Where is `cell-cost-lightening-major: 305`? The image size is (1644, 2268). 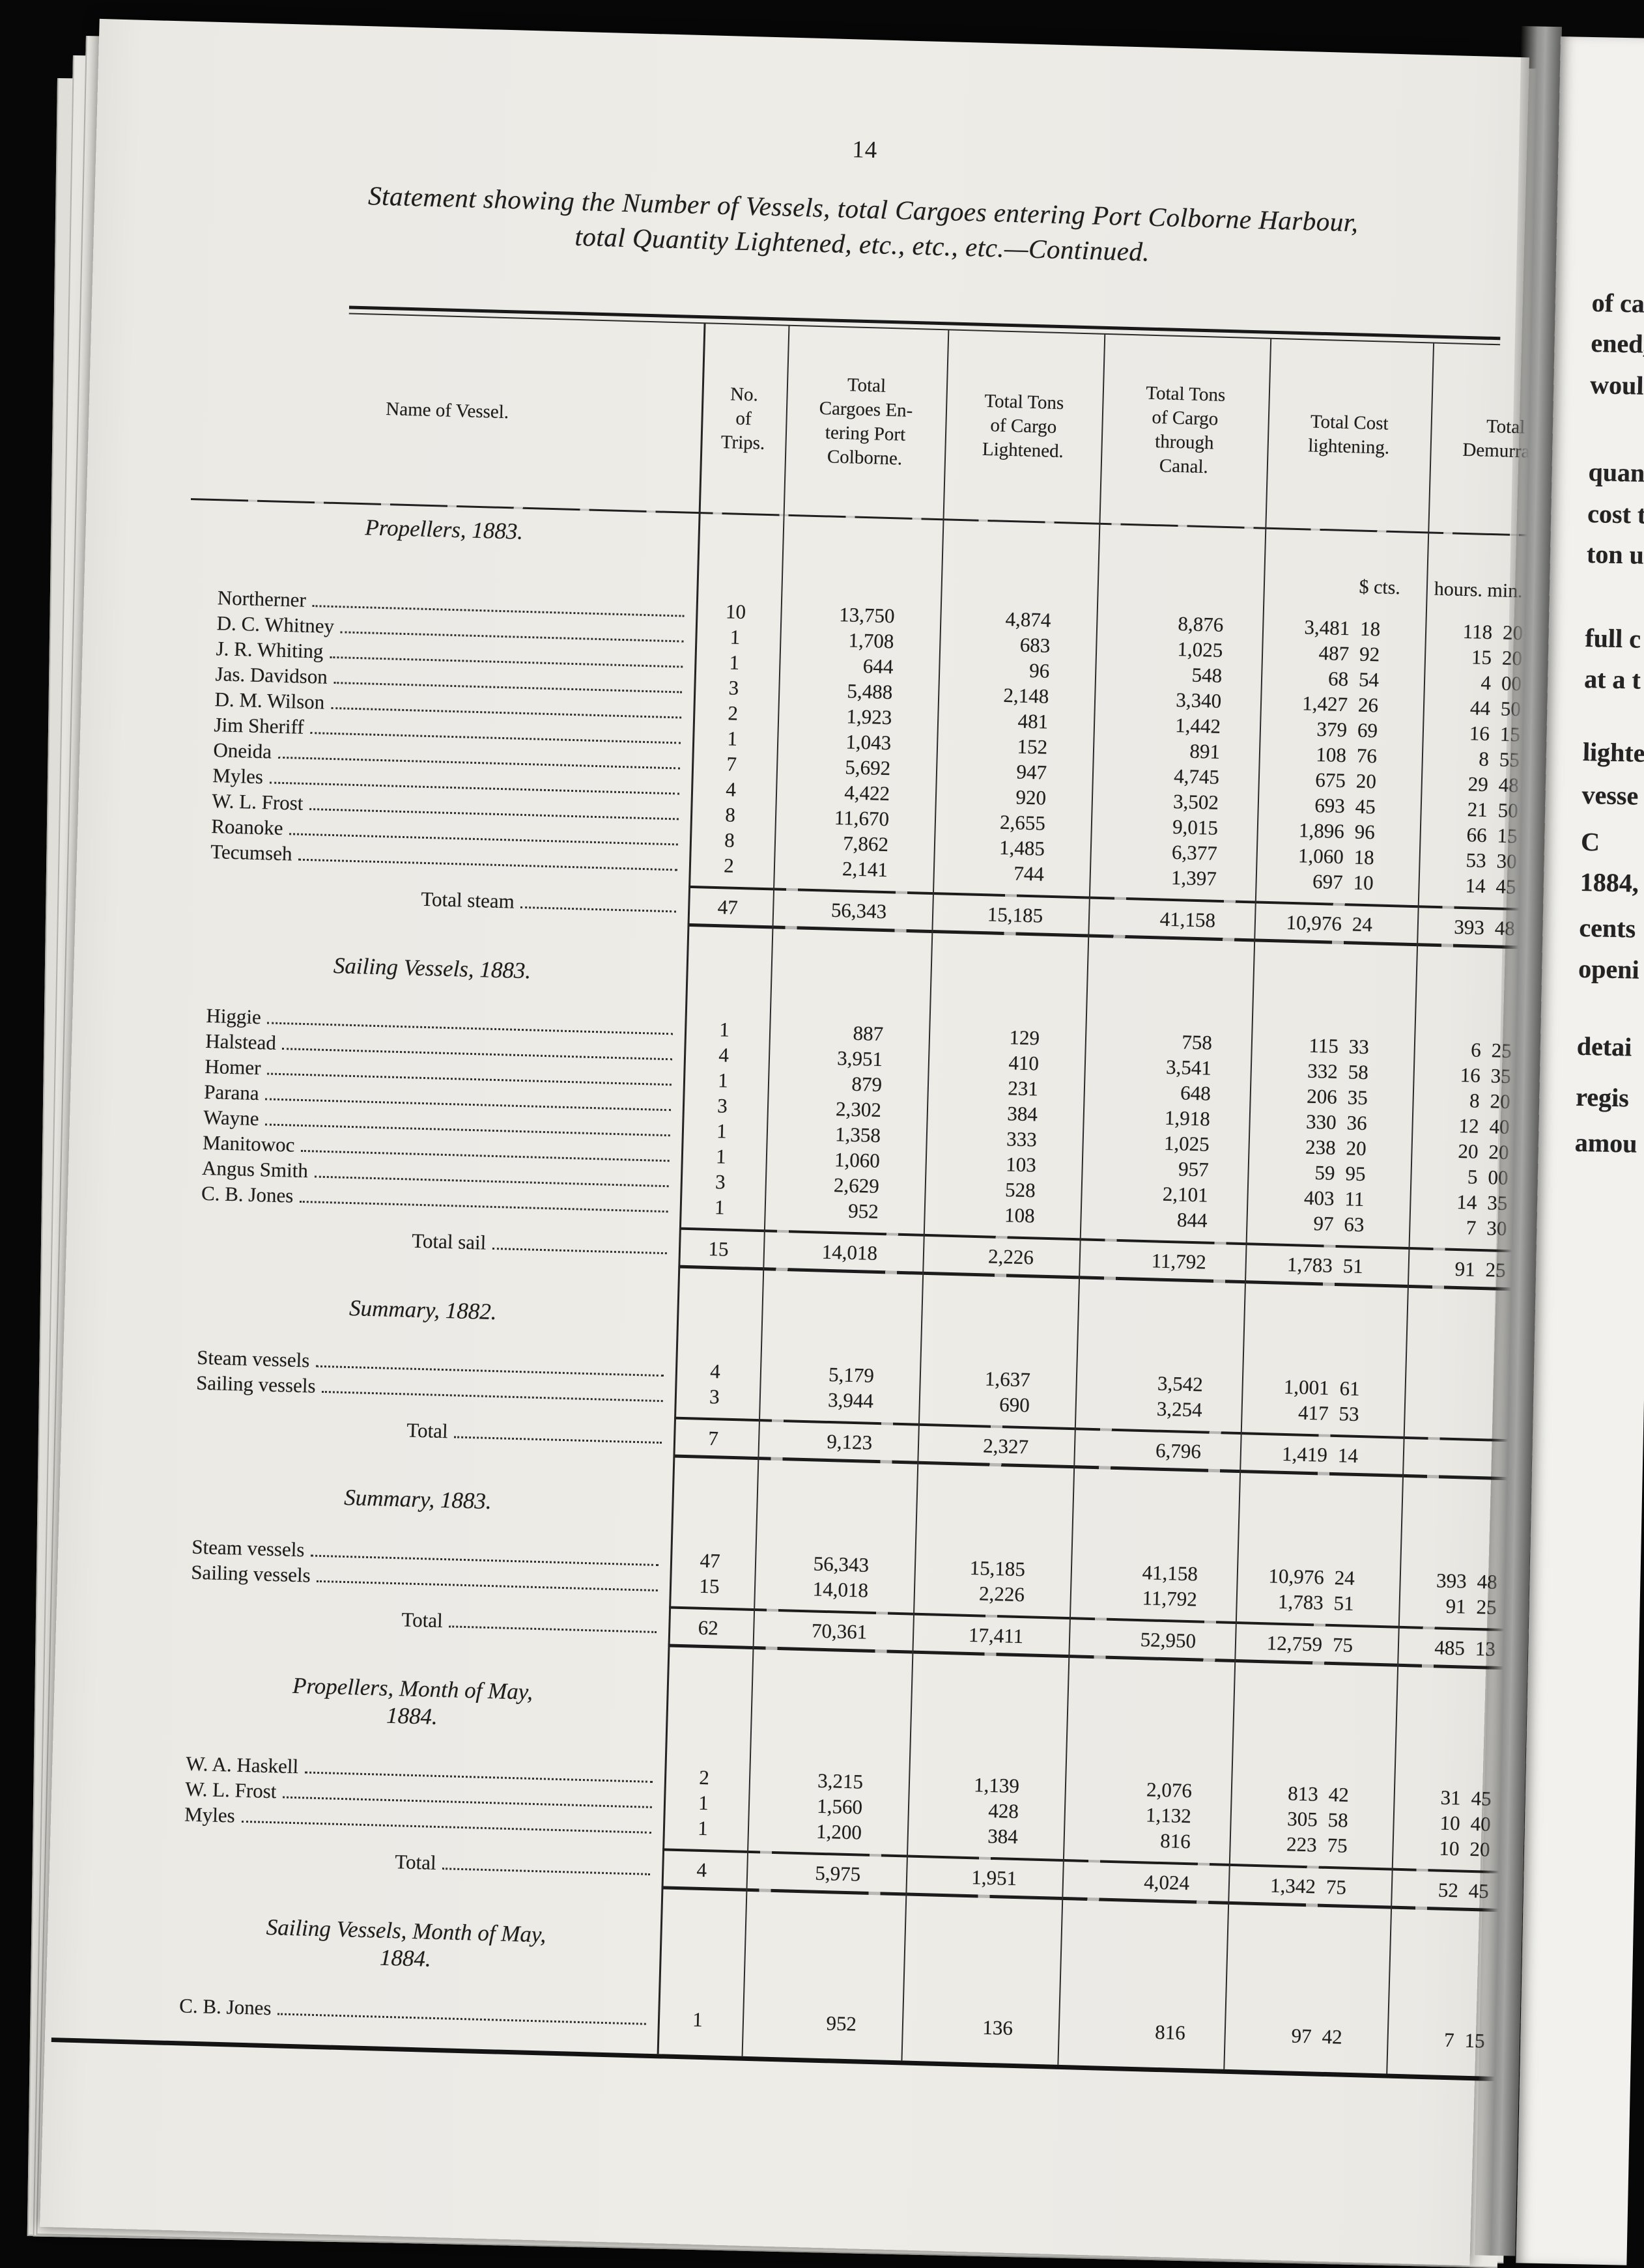 cell-cost-lightening-major: 305 is located at coordinates (1302, 1819).